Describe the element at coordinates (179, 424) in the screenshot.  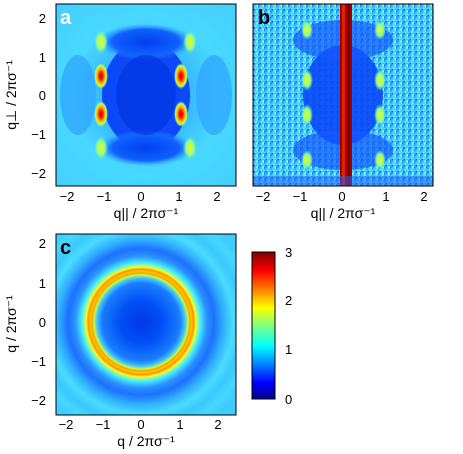
I see `panel-c-xtick: 1` at that location.